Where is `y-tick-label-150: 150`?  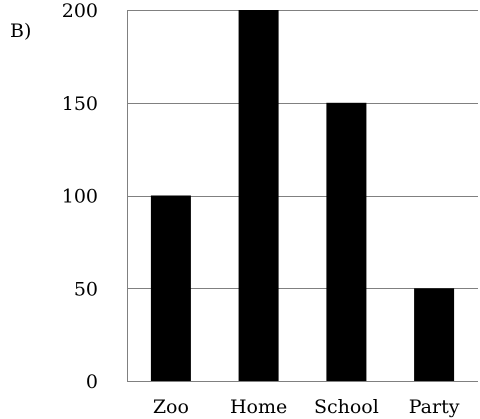 y-tick-label-150: 150 is located at coordinates (80, 104).